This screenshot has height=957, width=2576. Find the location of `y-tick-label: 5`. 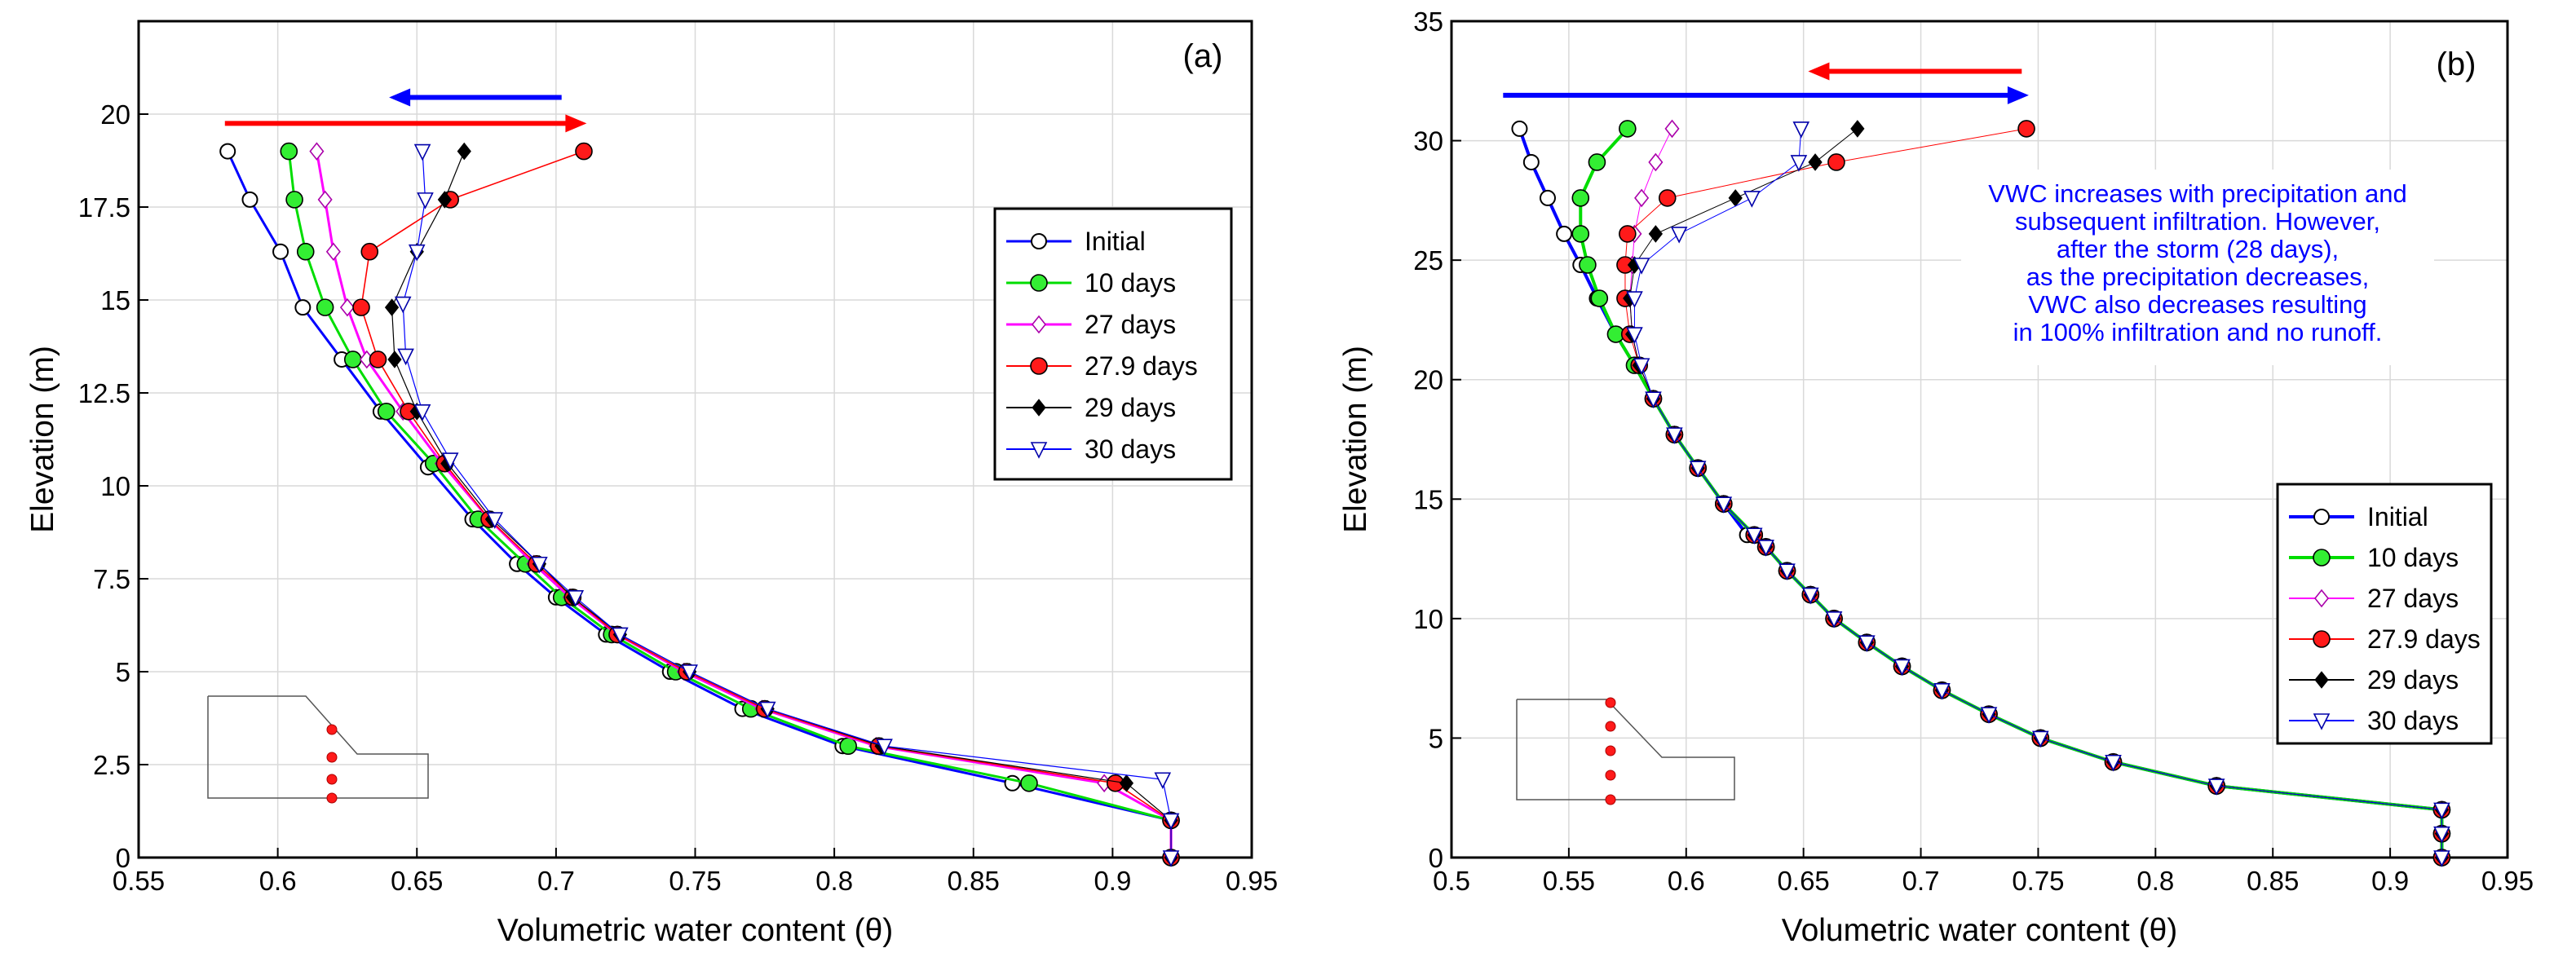

y-tick-label: 5 is located at coordinates (123, 672).